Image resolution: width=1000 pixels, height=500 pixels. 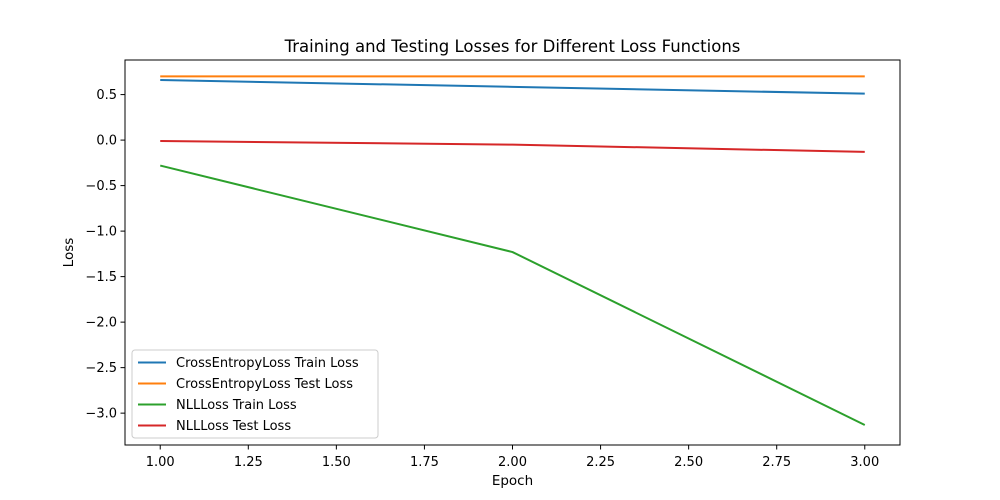 I want to click on y-tick-label: −2.5, so click(x=101, y=368).